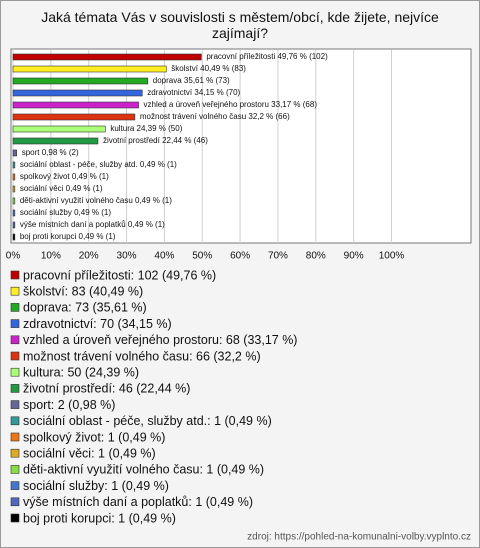 The width and height of the screenshot is (480, 548). Describe the element at coordinates (94, 437) in the screenshot. I see `legend-label: spolkový život: 1 (0,49 %)` at that location.